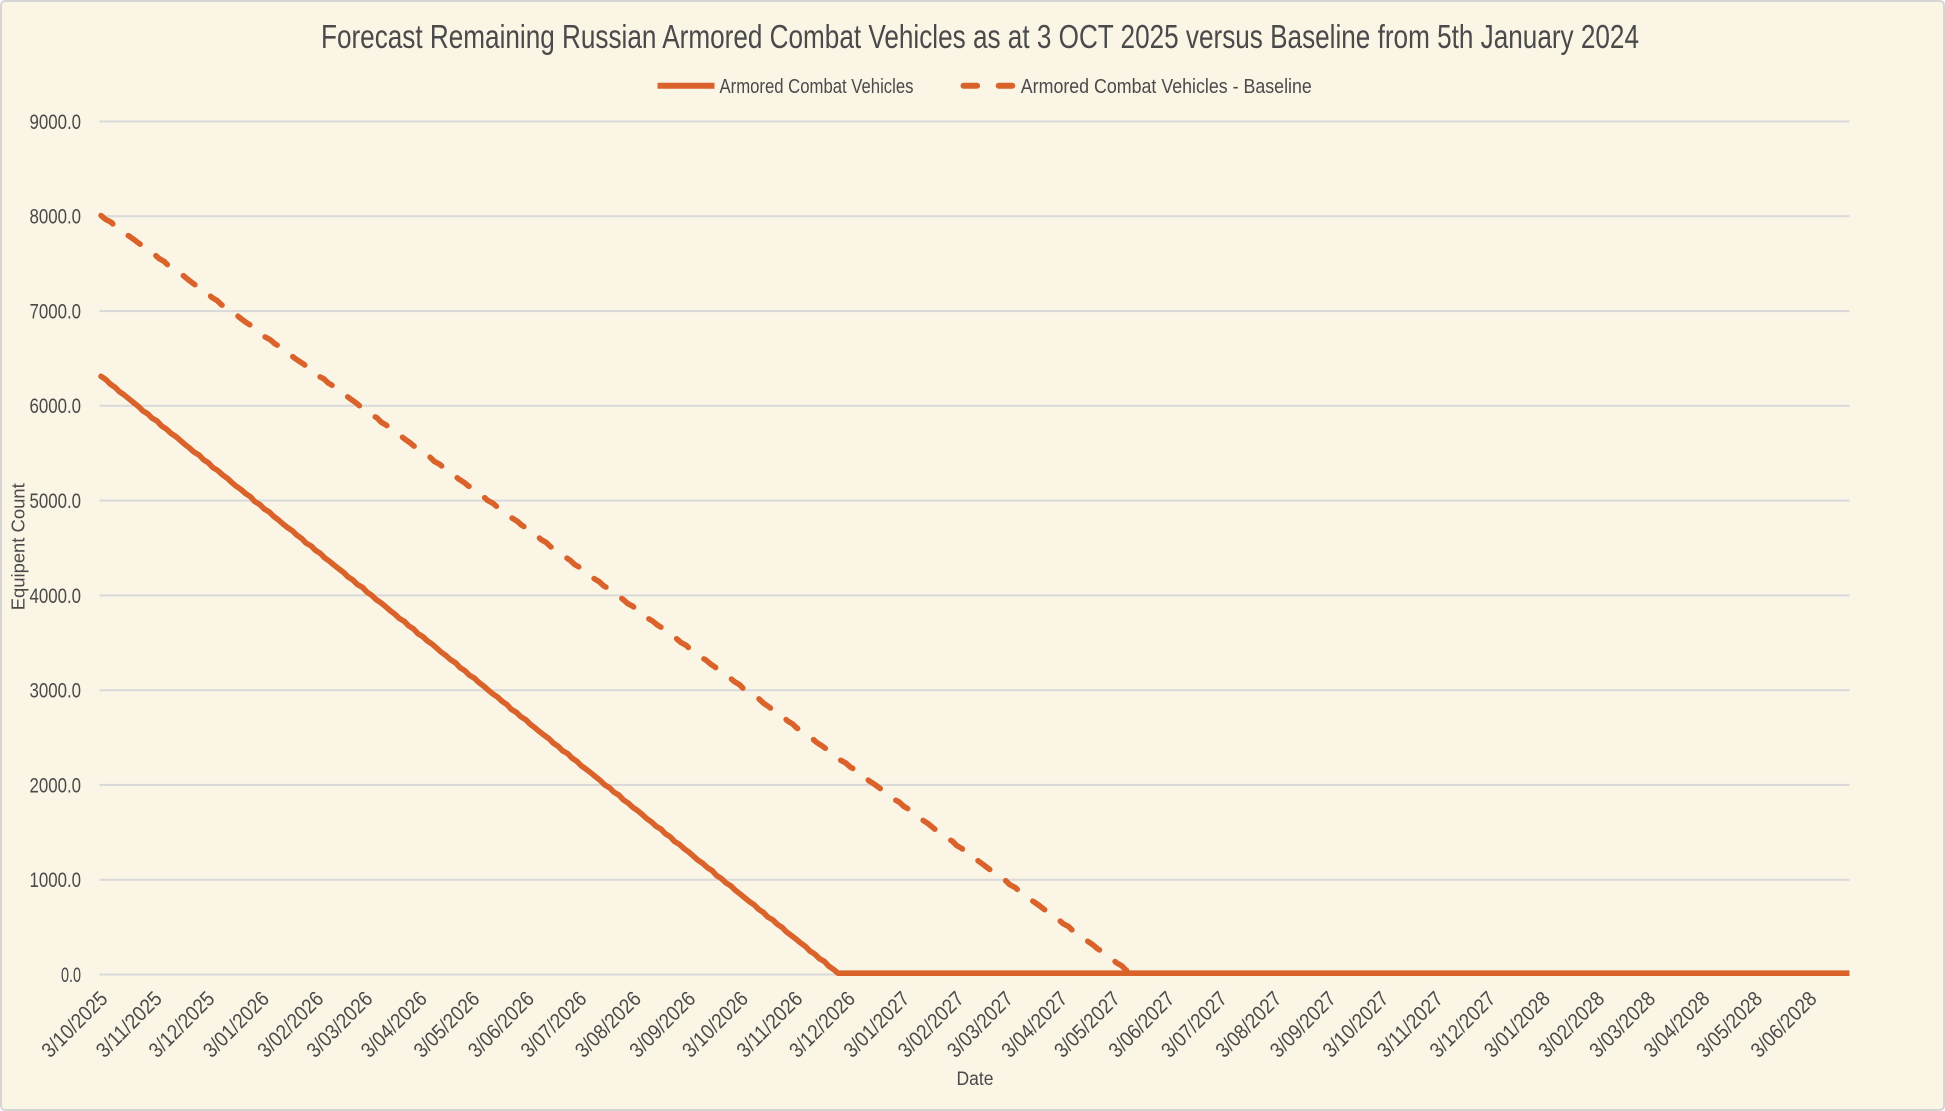 Image resolution: width=1945 pixels, height=1111 pixels. I want to click on svg-text: 1000.0, so click(56, 880).